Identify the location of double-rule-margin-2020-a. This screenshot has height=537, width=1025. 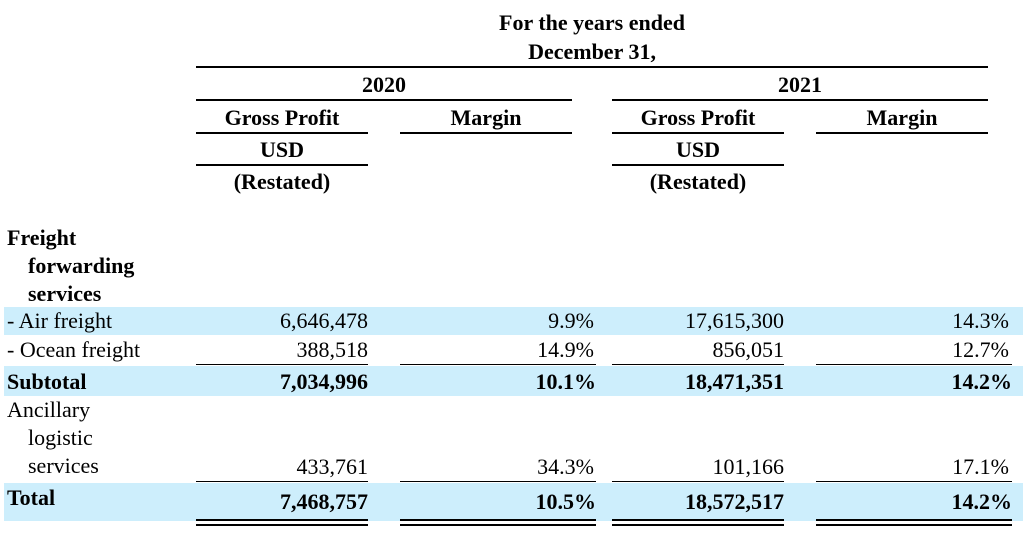
(498, 520).